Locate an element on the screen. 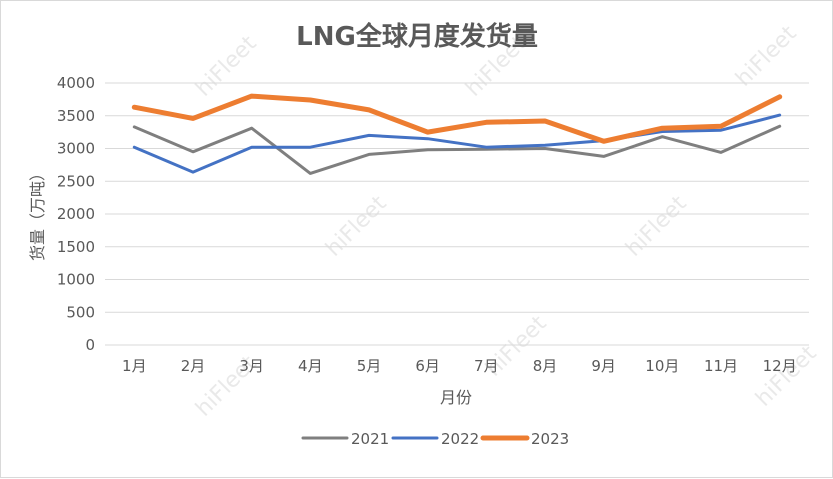 This screenshot has height=479, width=833. legend-label-2021: 2021 is located at coordinates (370, 439).